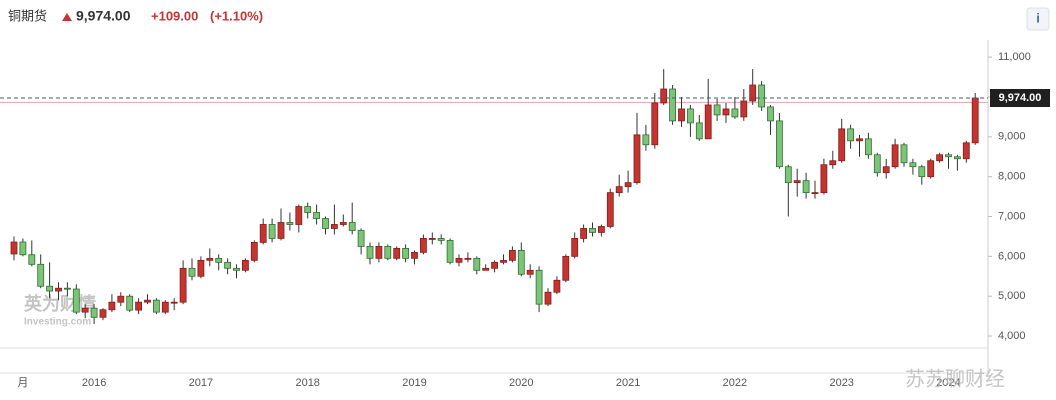 This screenshot has width=1056, height=400. I want to click on watermark-right: 苏苏聊财经, so click(955, 378).